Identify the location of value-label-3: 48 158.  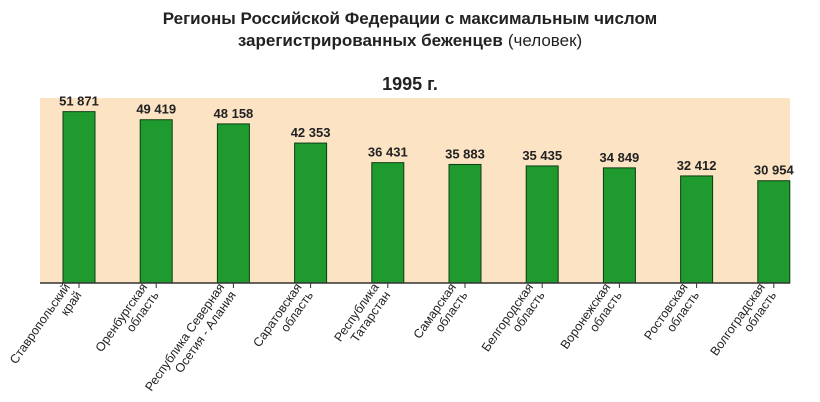
(234, 113).